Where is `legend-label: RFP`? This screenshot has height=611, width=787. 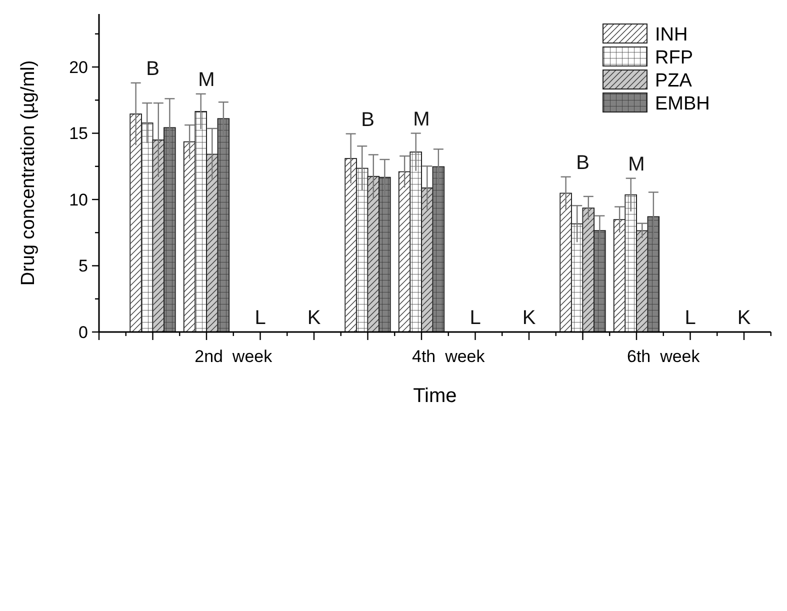
legend-label: RFP is located at coordinates (674, 58).